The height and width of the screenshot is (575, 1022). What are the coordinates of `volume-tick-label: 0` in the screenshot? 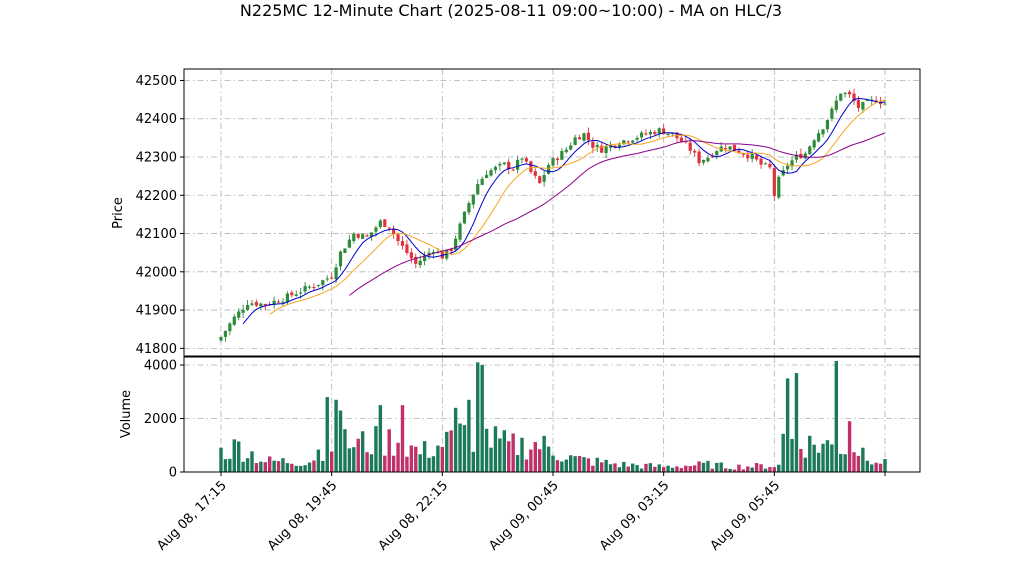 It's located at (173, 473).